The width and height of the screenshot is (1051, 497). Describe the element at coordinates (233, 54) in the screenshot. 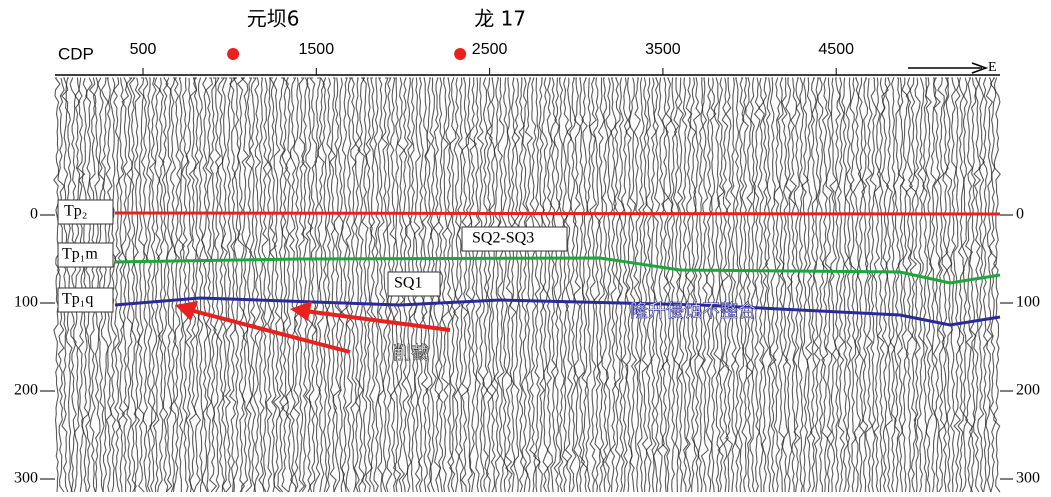

I see `well-marker` at that location.